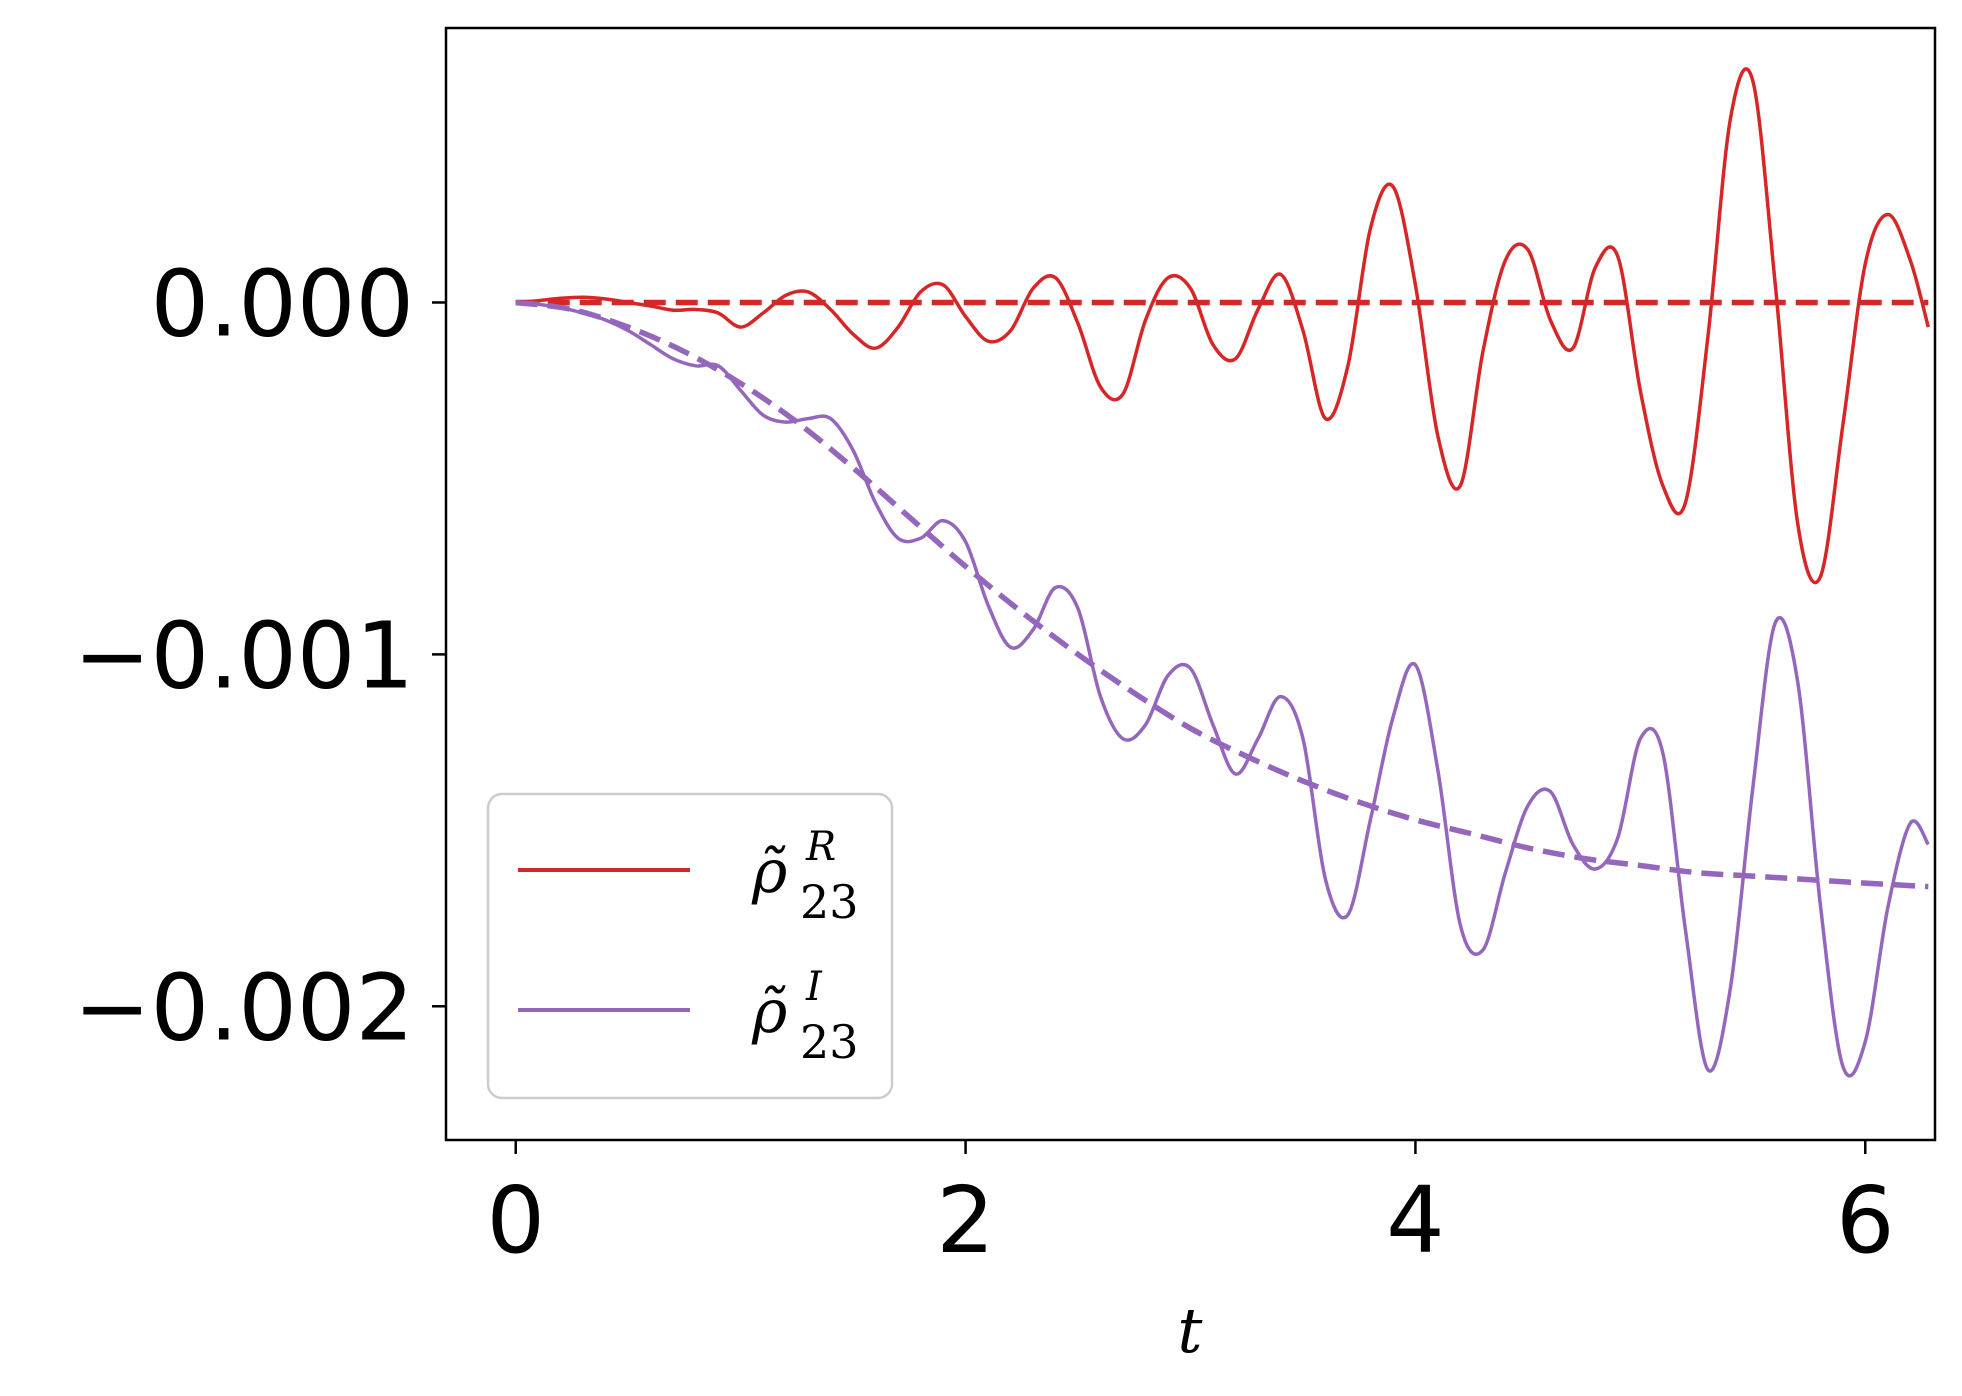  What do you see at coordinates (282, 303) in the screenshot?
I see `y-tick-label: 0.000` at bounding box center [282, 303].